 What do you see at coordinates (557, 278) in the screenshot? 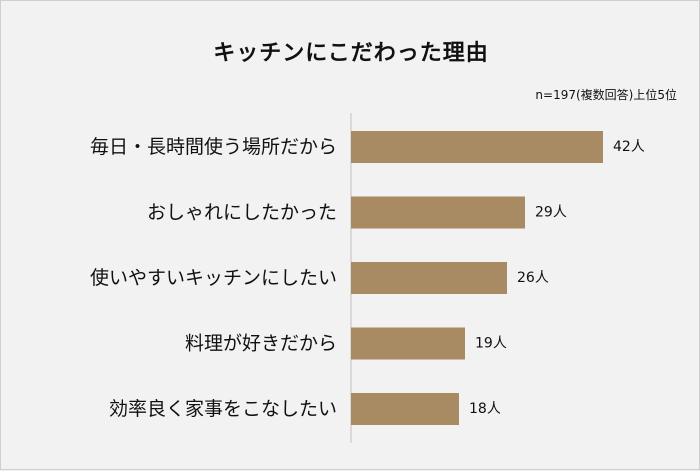
I see `value-labels-group: 42人 29人 26人 19人 18人` at bounding box center [557, 278].